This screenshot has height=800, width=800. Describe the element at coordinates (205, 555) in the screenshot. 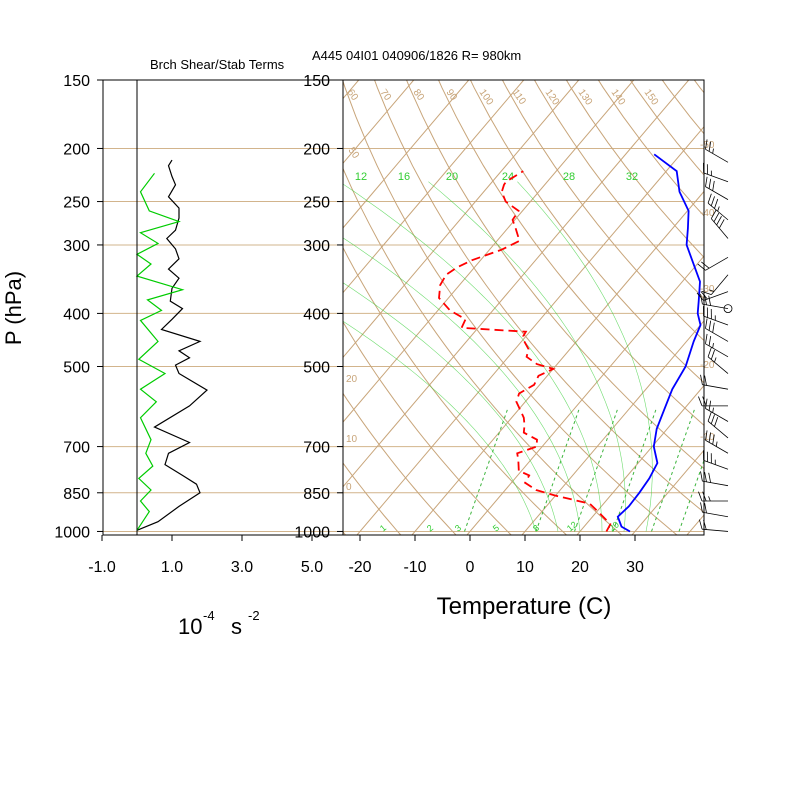

I see `left-panel-x-ticks: -1.0 1.0 3.0 5.0` at that location.